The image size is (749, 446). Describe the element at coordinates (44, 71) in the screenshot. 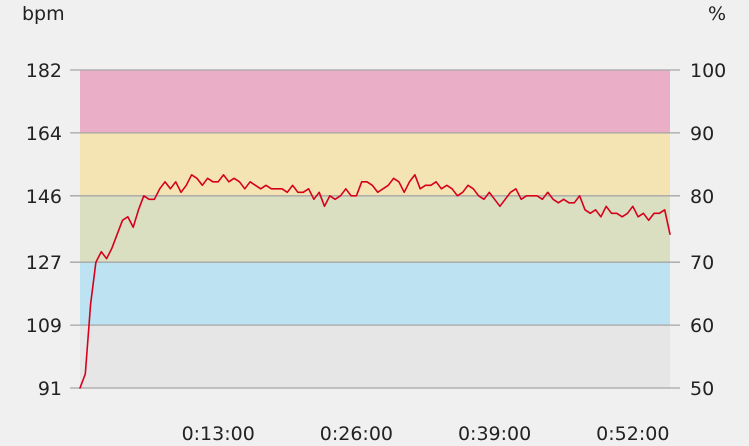

I see `left-tick-label: 182` at that location.